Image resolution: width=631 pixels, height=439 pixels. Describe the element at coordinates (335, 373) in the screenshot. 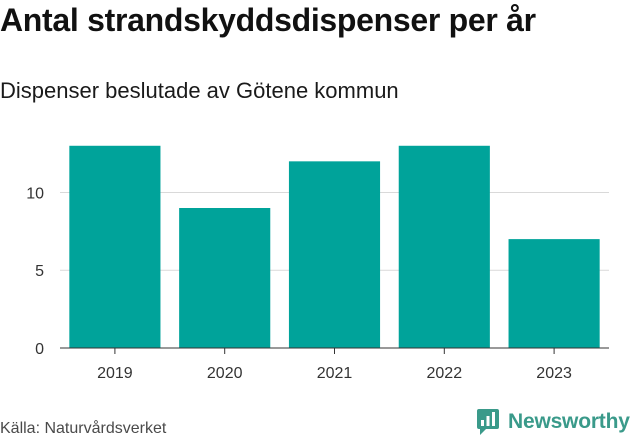

I see `x-tick-label: 2021` at that location.